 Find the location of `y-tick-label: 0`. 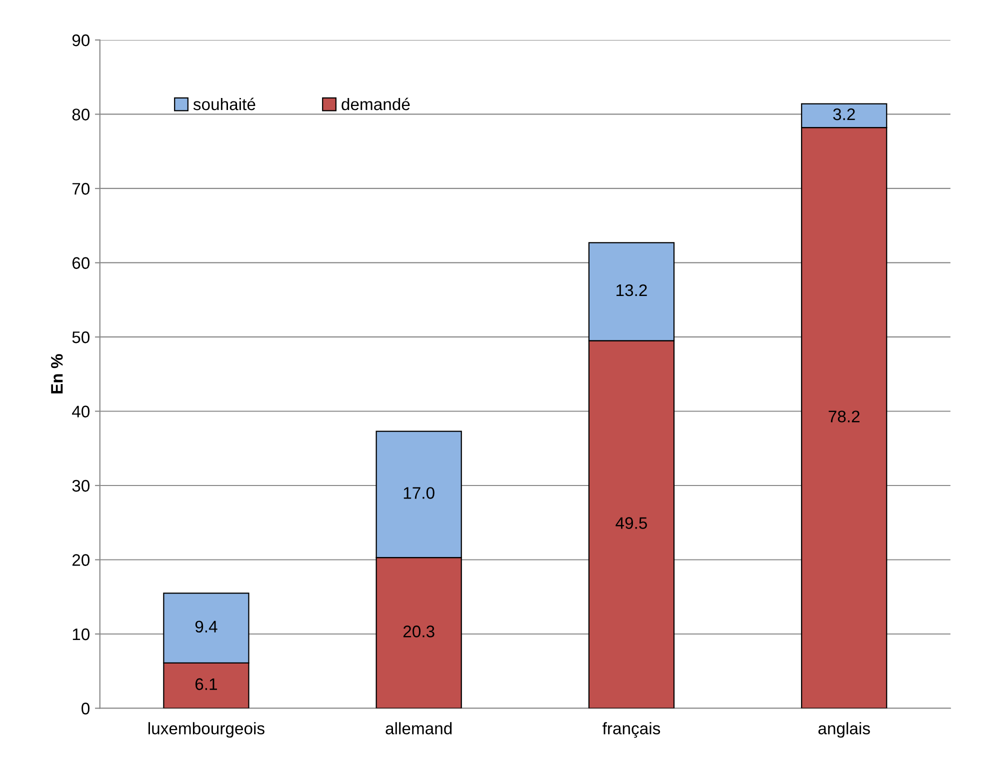

y-tick-label: 0 is located at coordinates (86, 708).